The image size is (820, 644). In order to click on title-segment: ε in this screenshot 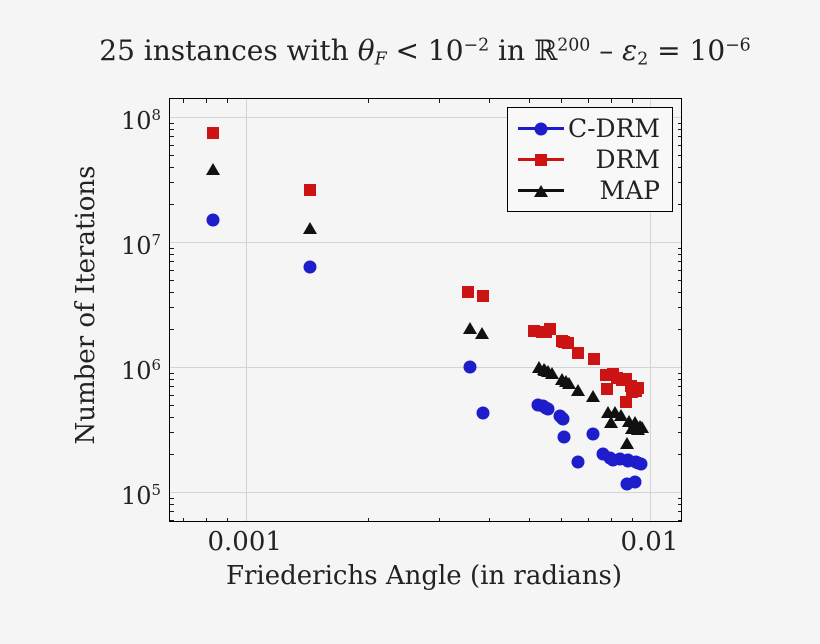, I will do `click(630, 50)`.